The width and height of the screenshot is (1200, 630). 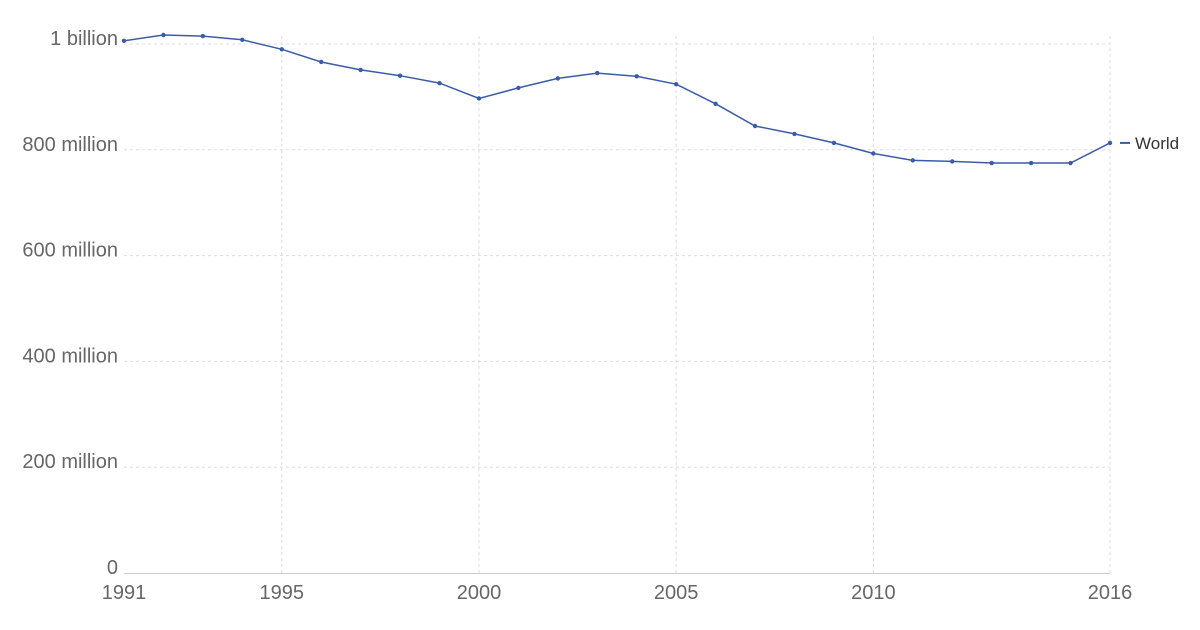 What do you see at coordinates (1110, 593) in the screenshot?
I see `x-tick-label: 2016` at bounding box center [1110, 593].